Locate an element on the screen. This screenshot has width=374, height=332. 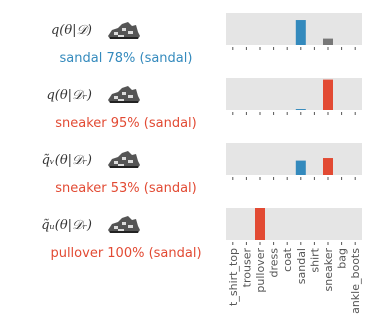
x-tick-label: pullover is located at coordinates (260, 270).